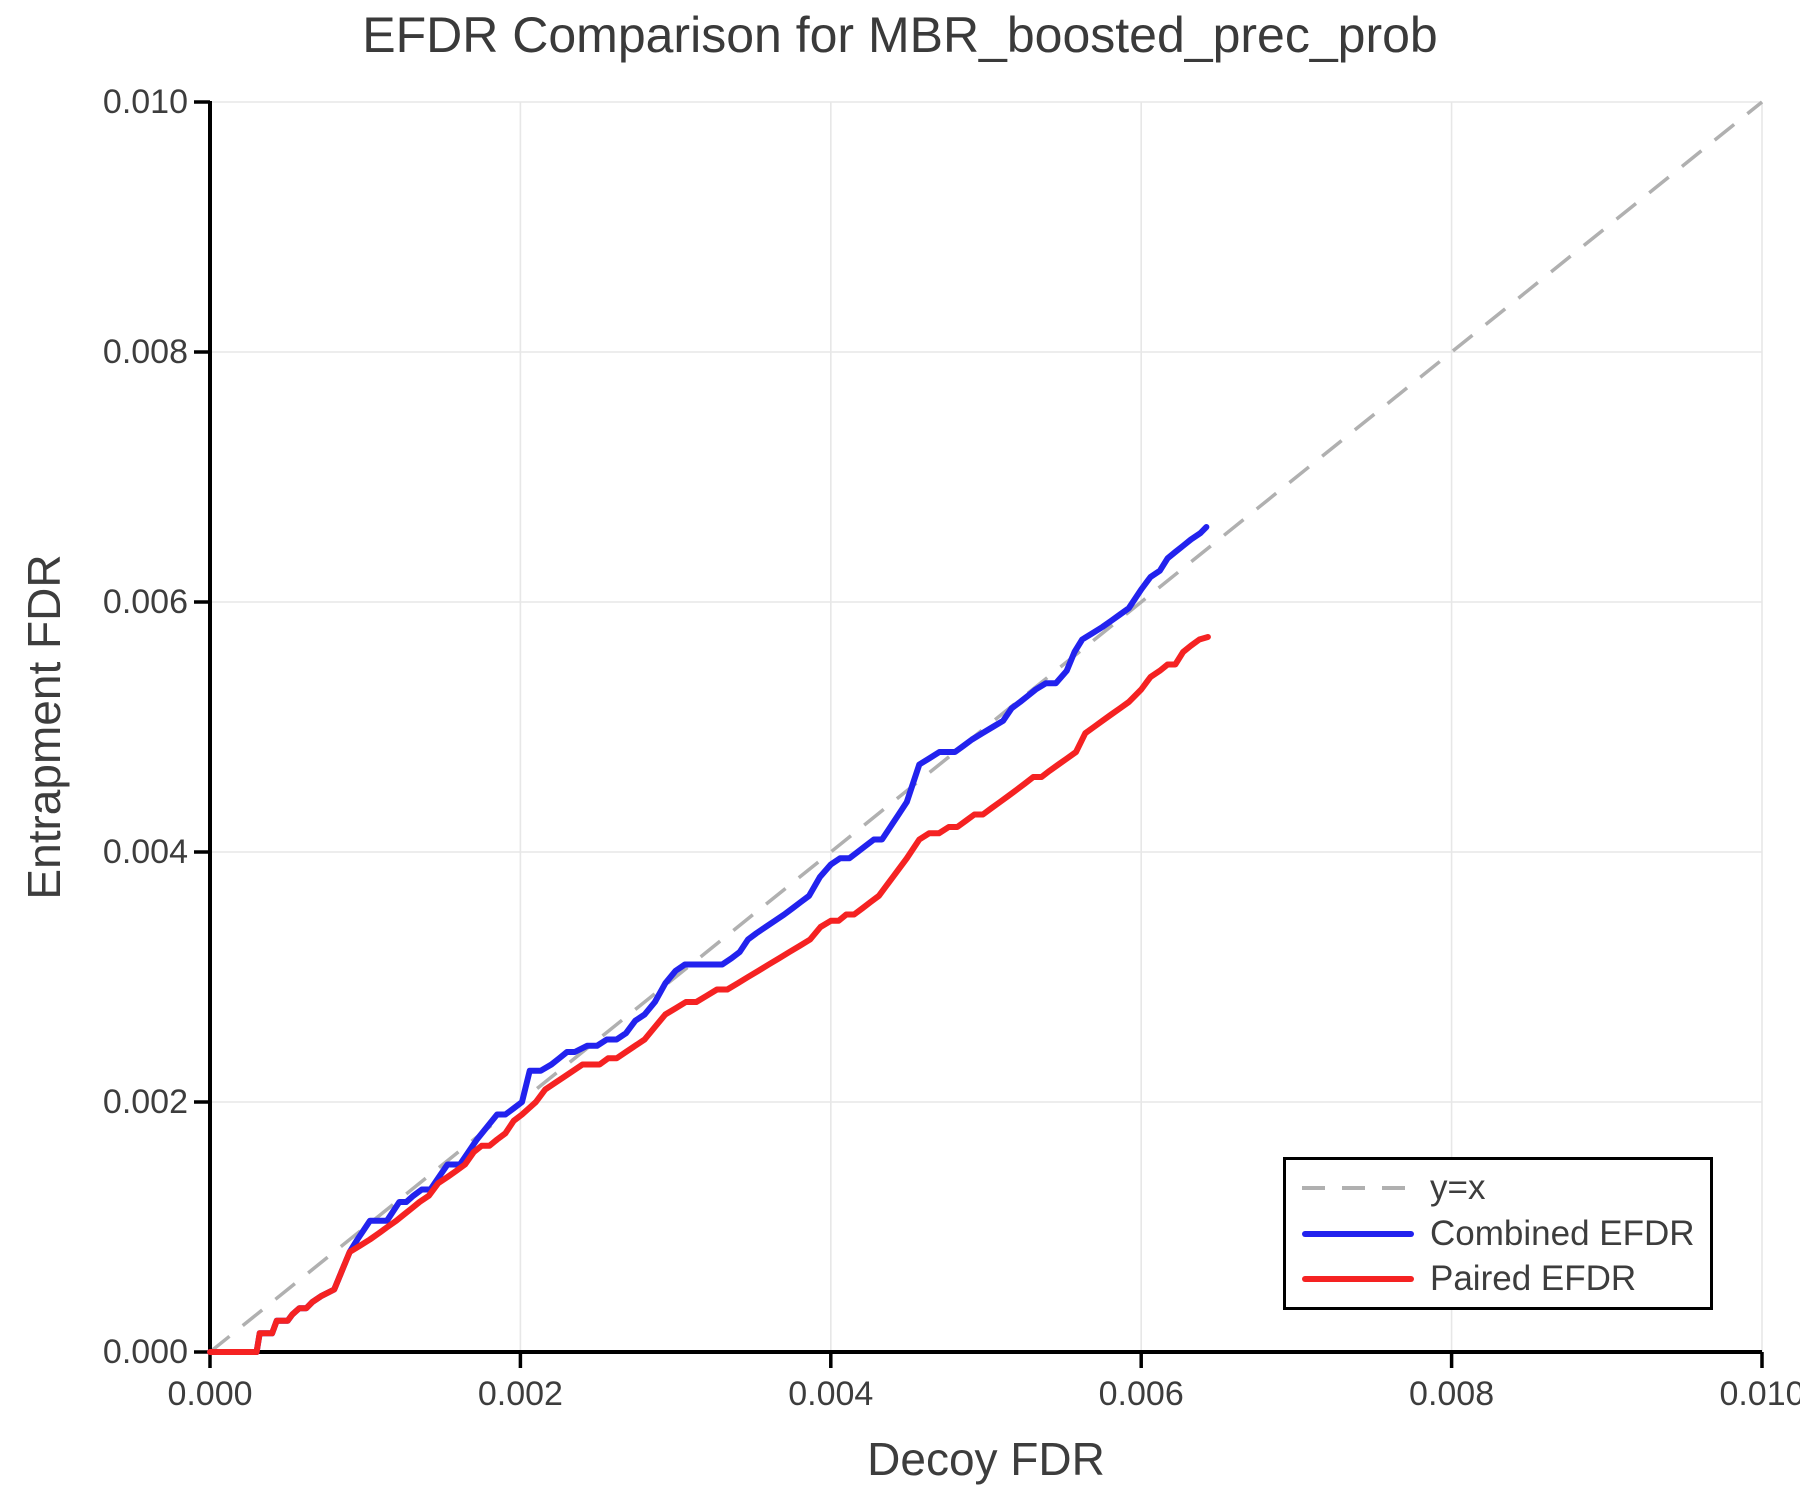  What do you see at coordinates (145, 102) in the screenshot?
I see `y-tick-label: 0.010` at bounding box center [145, 102].